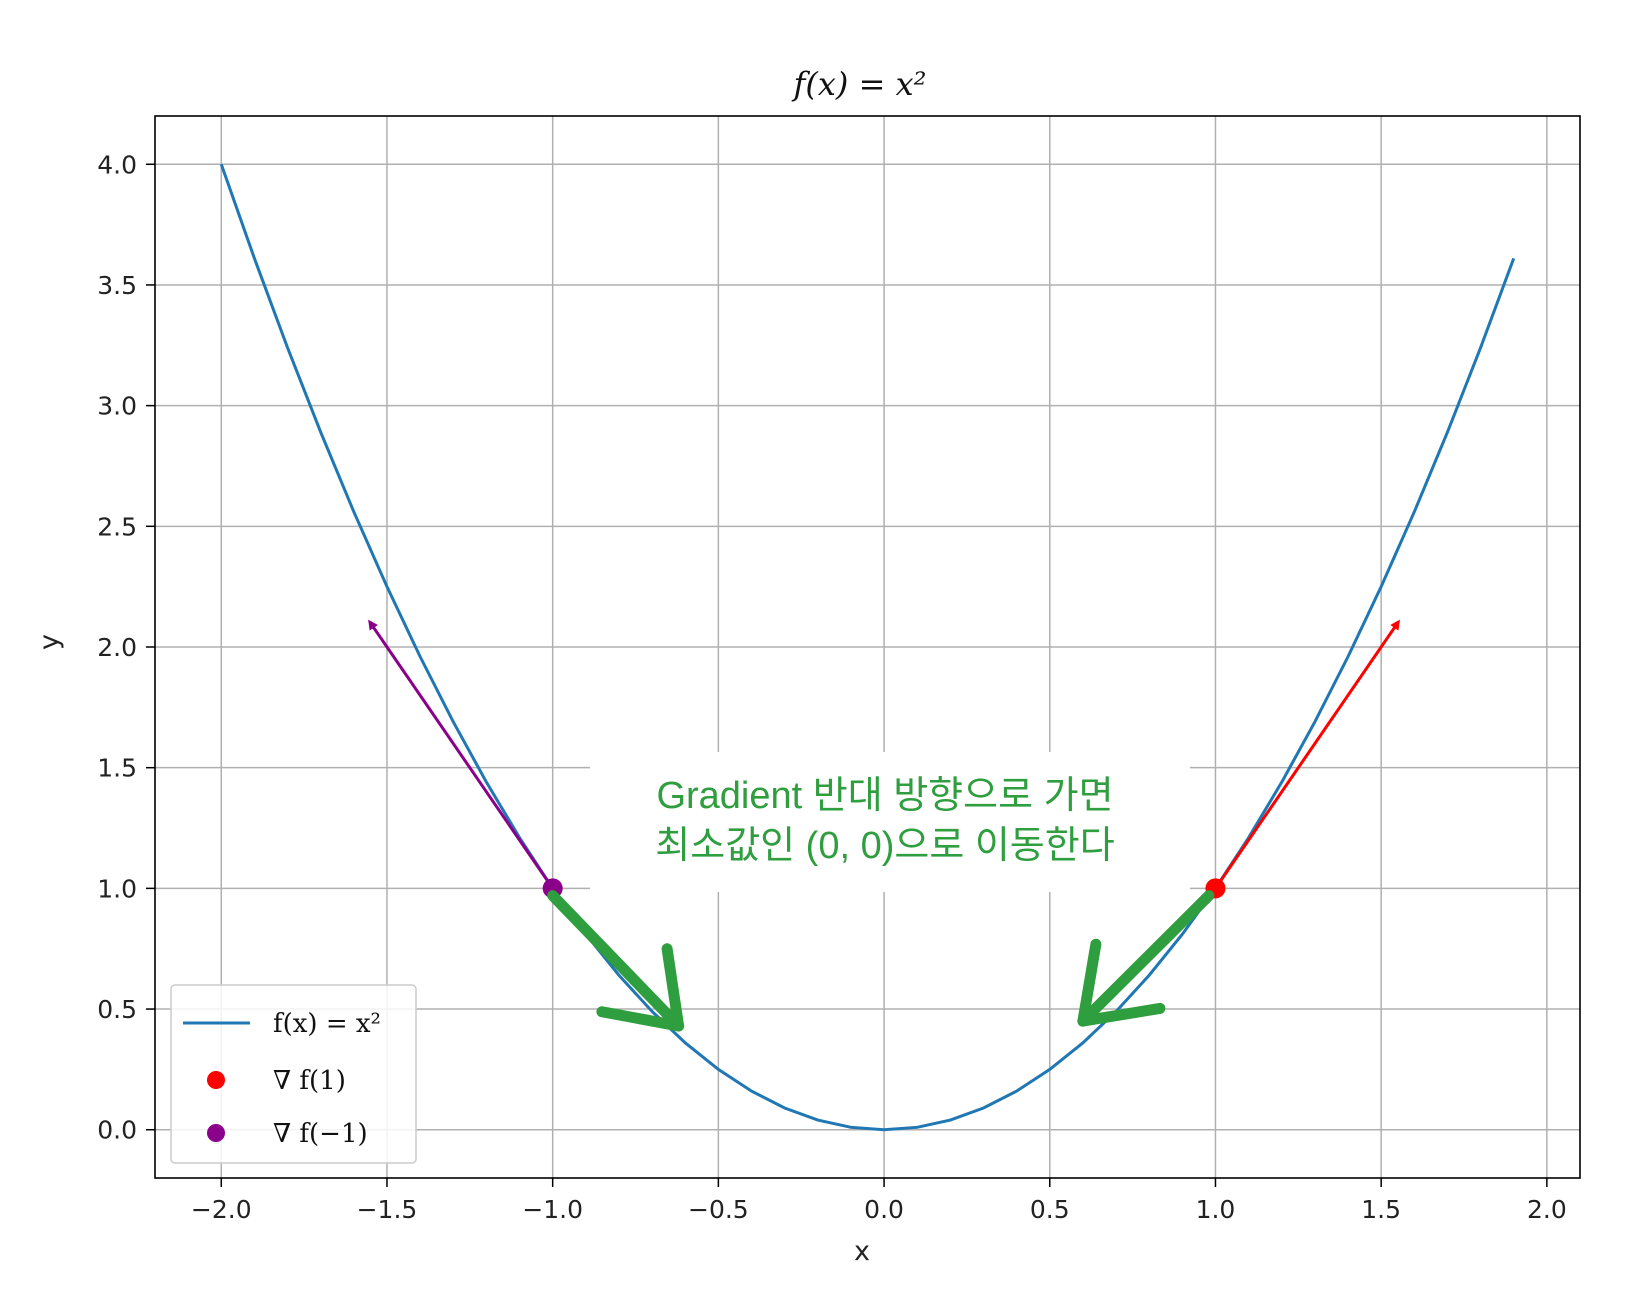  What do you see at coordinates (117, 888) in the screenshot?
I see `y-tick-label: 1.0` at bounding box center [117, 888].